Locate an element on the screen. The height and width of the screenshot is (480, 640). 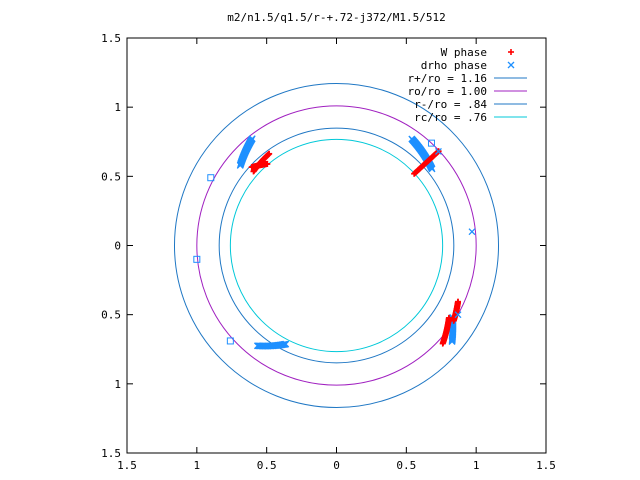
legend-label: ro/ro = 1.00 is located at coordinates (447, 91).